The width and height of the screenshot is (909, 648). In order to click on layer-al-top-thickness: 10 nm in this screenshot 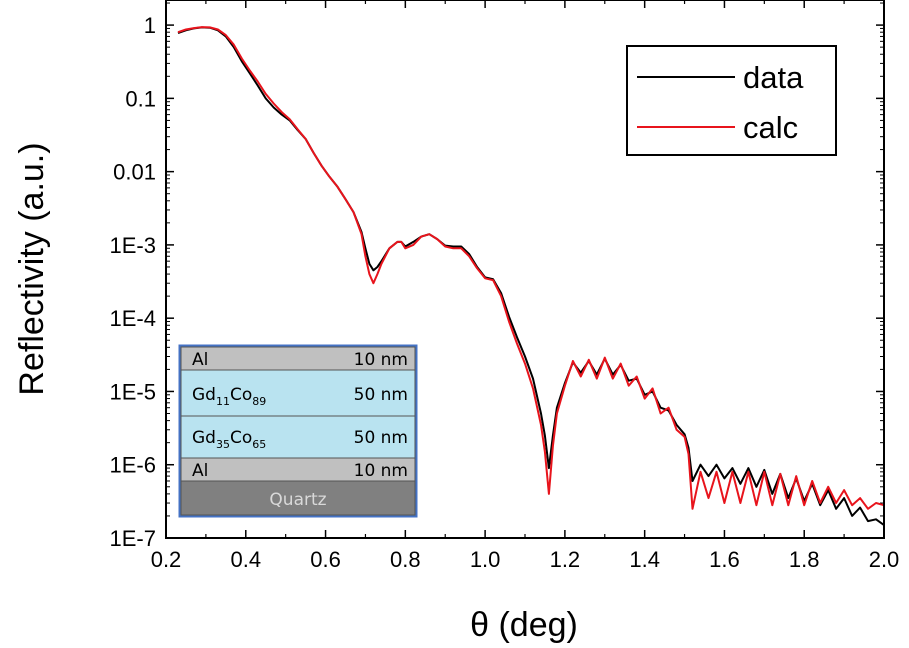, I will do `click(381, 360)`.